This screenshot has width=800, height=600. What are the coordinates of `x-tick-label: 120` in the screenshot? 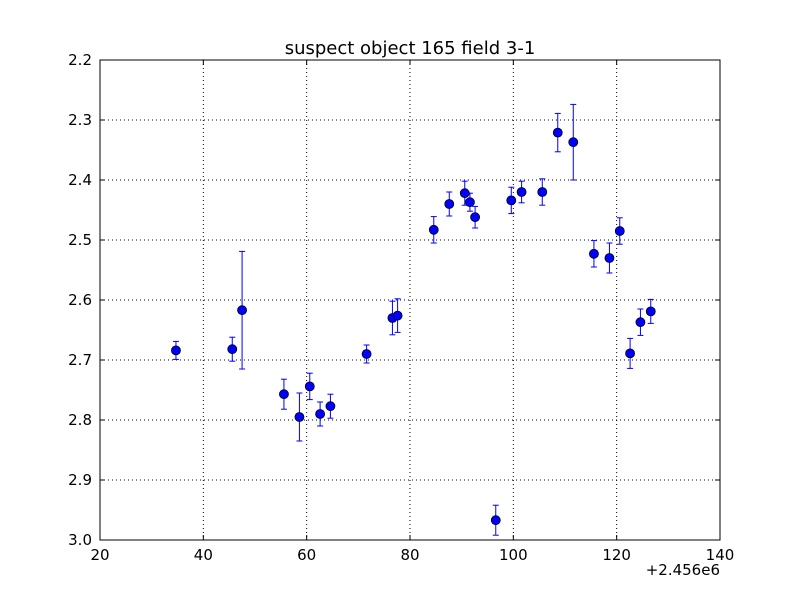 It's located at (616, 555).